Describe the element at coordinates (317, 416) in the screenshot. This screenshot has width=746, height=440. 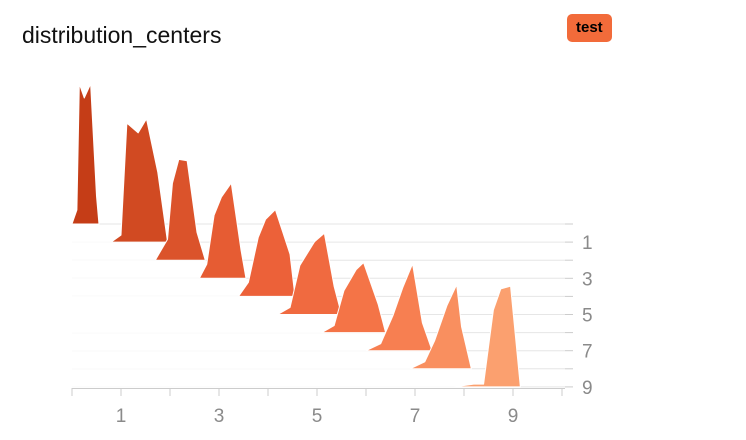
I see `x-tick-label: 5` at that location.